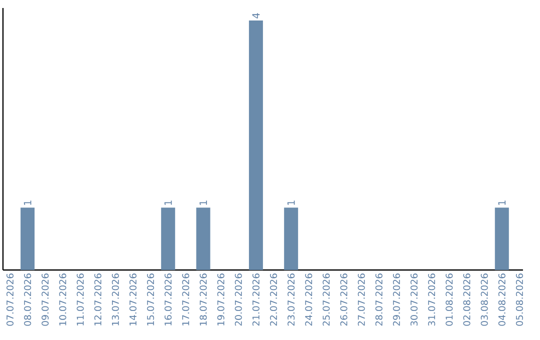 The image size is (540, 340). Describe the element at coordinates (361, 300) in the screenshot. I see `x-tick-label: 27.07.2026` at that location.